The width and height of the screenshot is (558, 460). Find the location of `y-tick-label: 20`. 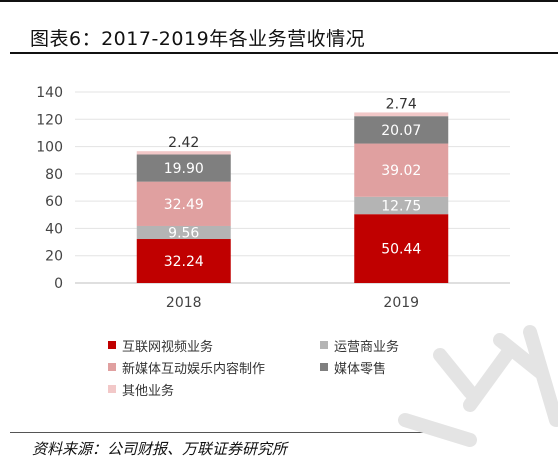

y-tick-label: 20 is located at coordinates (54, 257).